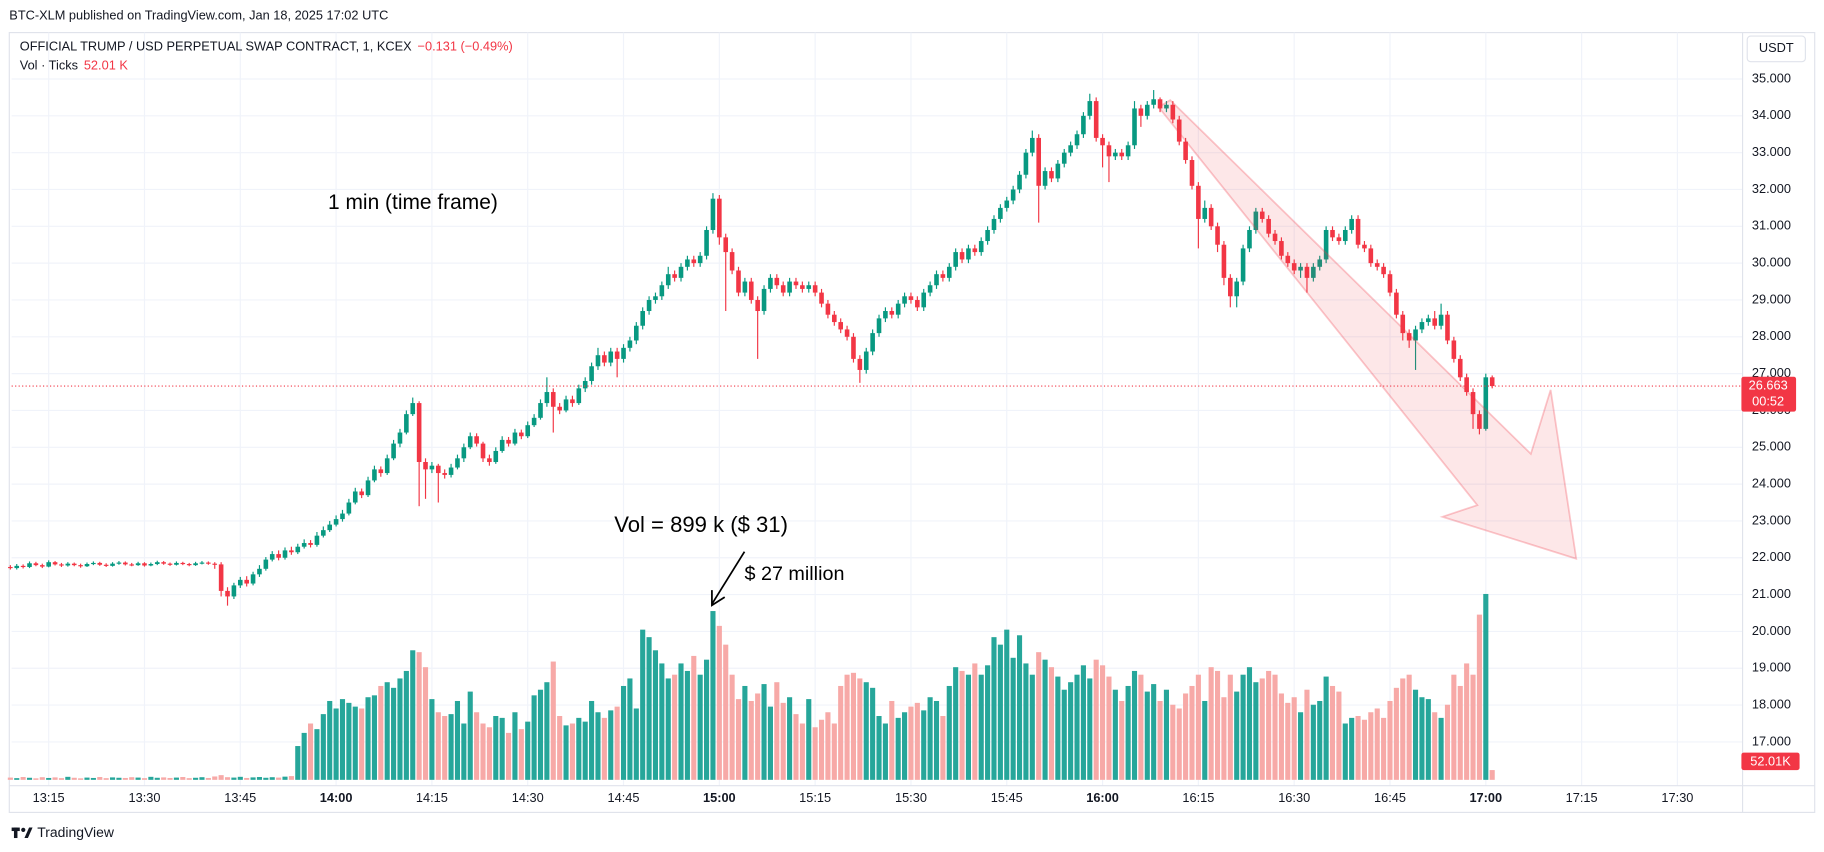 The height and width of the screenshot is (852, 1824). Describe the element at coordinates (1771, 703) in the screenshot. I see `y-tick-label: 18.000` at that location.